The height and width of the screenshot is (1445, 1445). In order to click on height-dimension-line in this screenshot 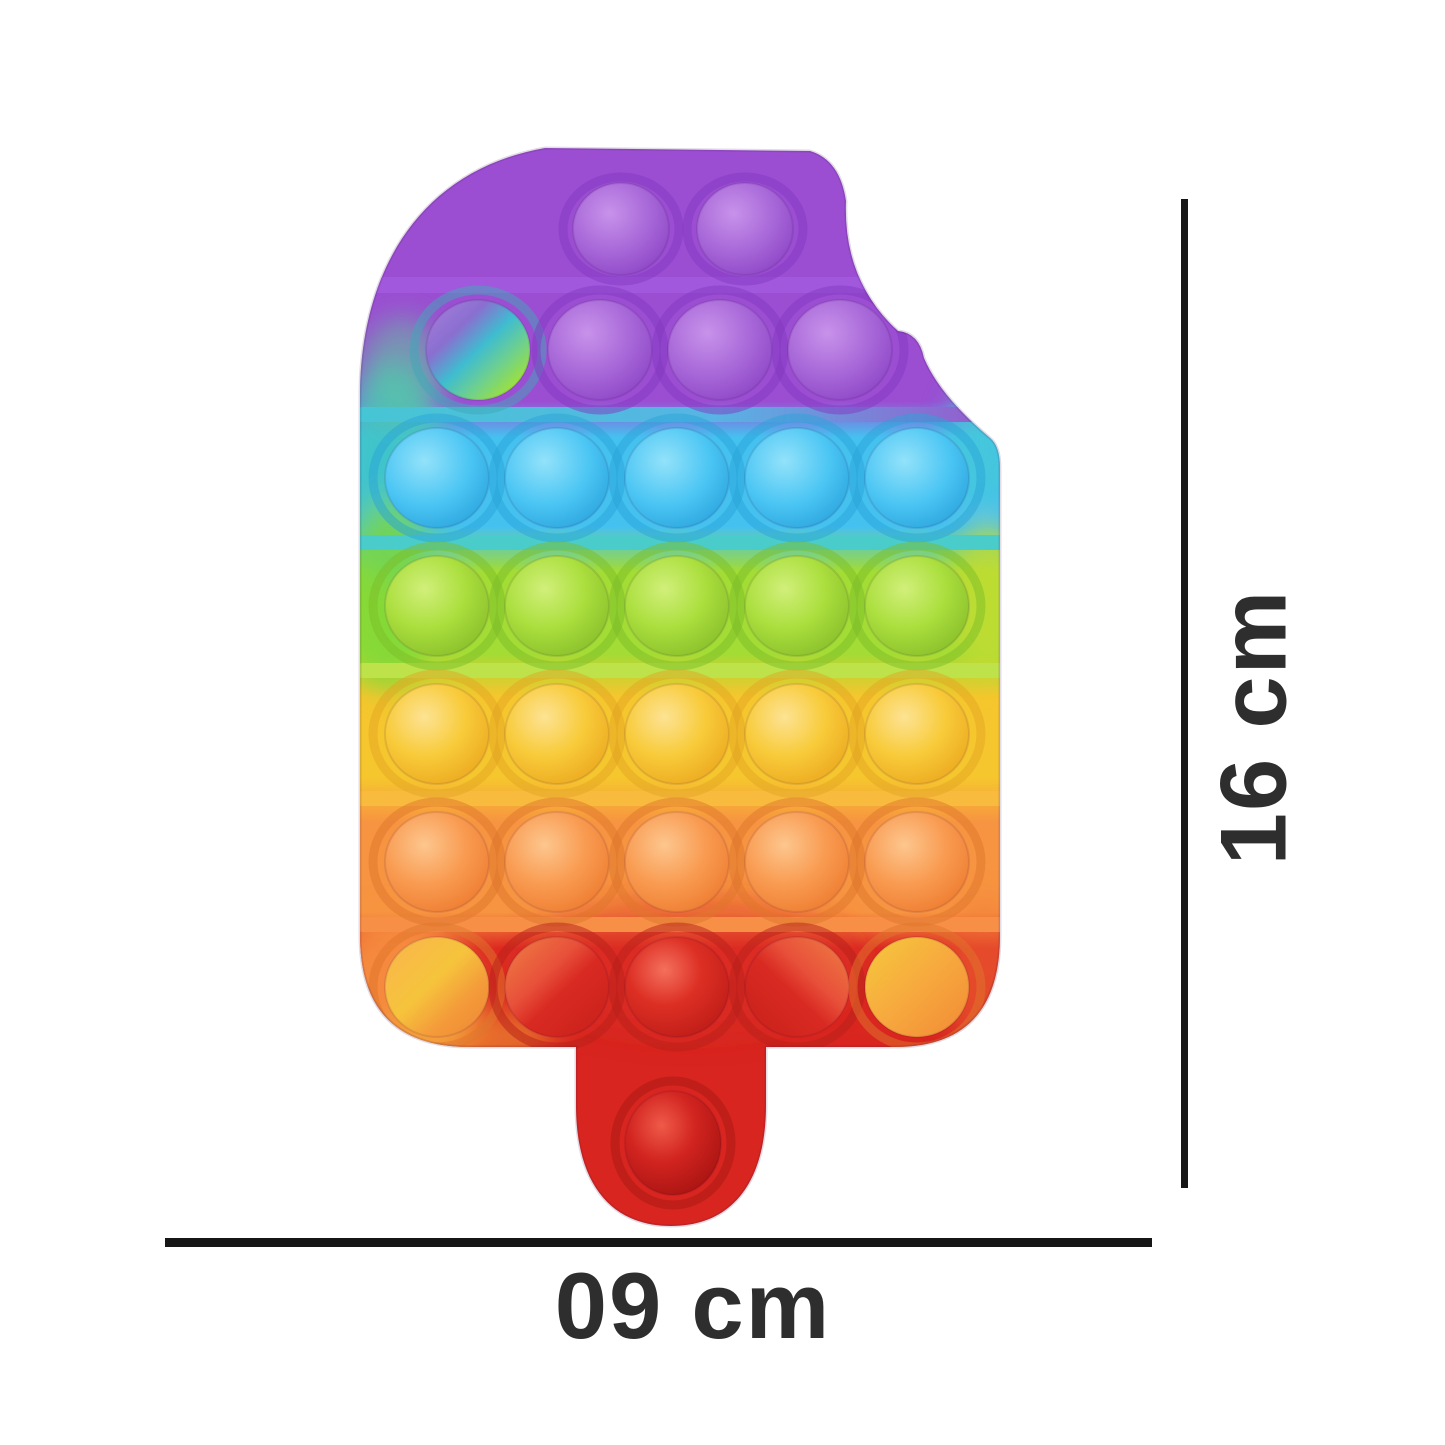, I will do `click(1184, 693)`.